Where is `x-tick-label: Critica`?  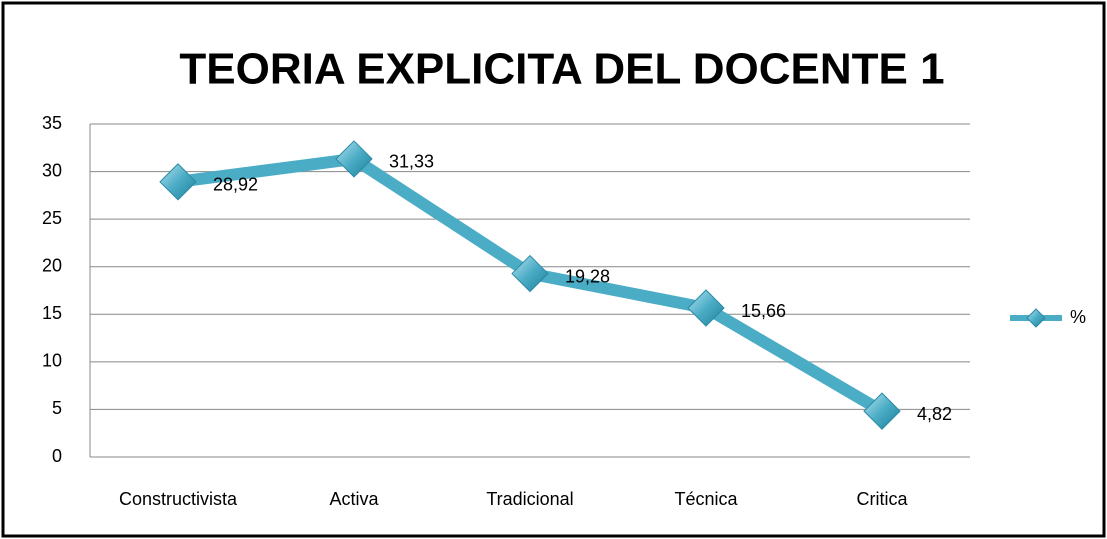 x-tick-label: Critica is located at coordinates (882, 499).